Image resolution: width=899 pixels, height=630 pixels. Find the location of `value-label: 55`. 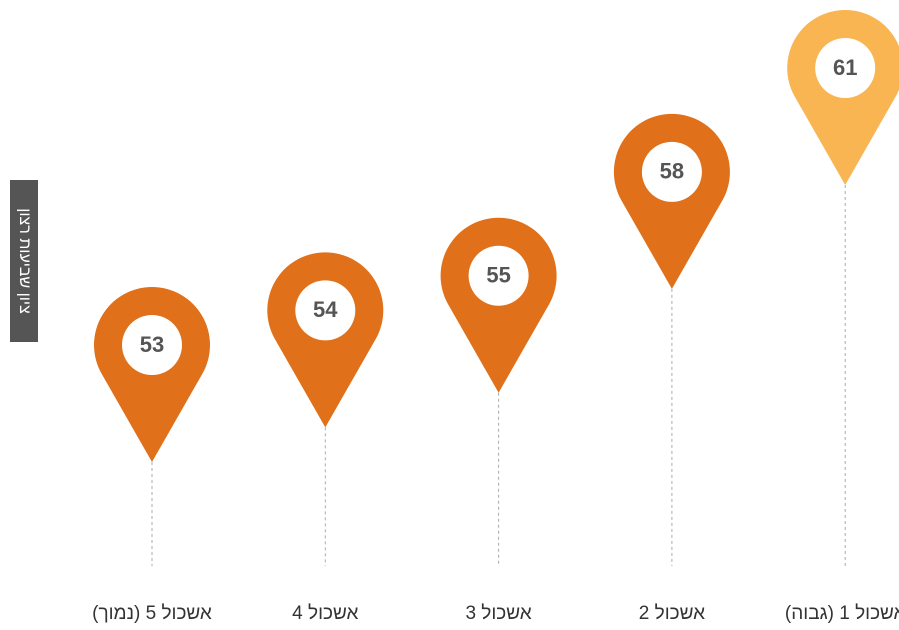

value-label: 55 is located at coordinates (498, 275).